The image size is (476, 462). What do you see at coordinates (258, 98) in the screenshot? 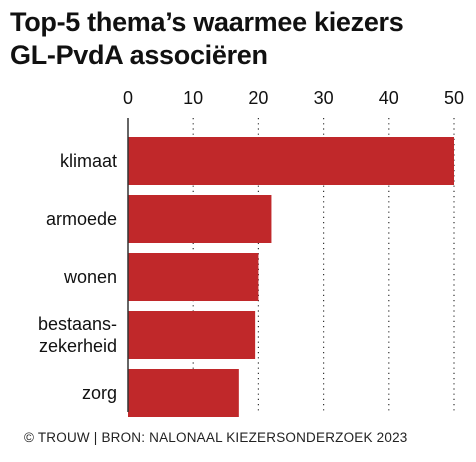
I see `x-tick-label: 20` at bounding box center [258, 98].